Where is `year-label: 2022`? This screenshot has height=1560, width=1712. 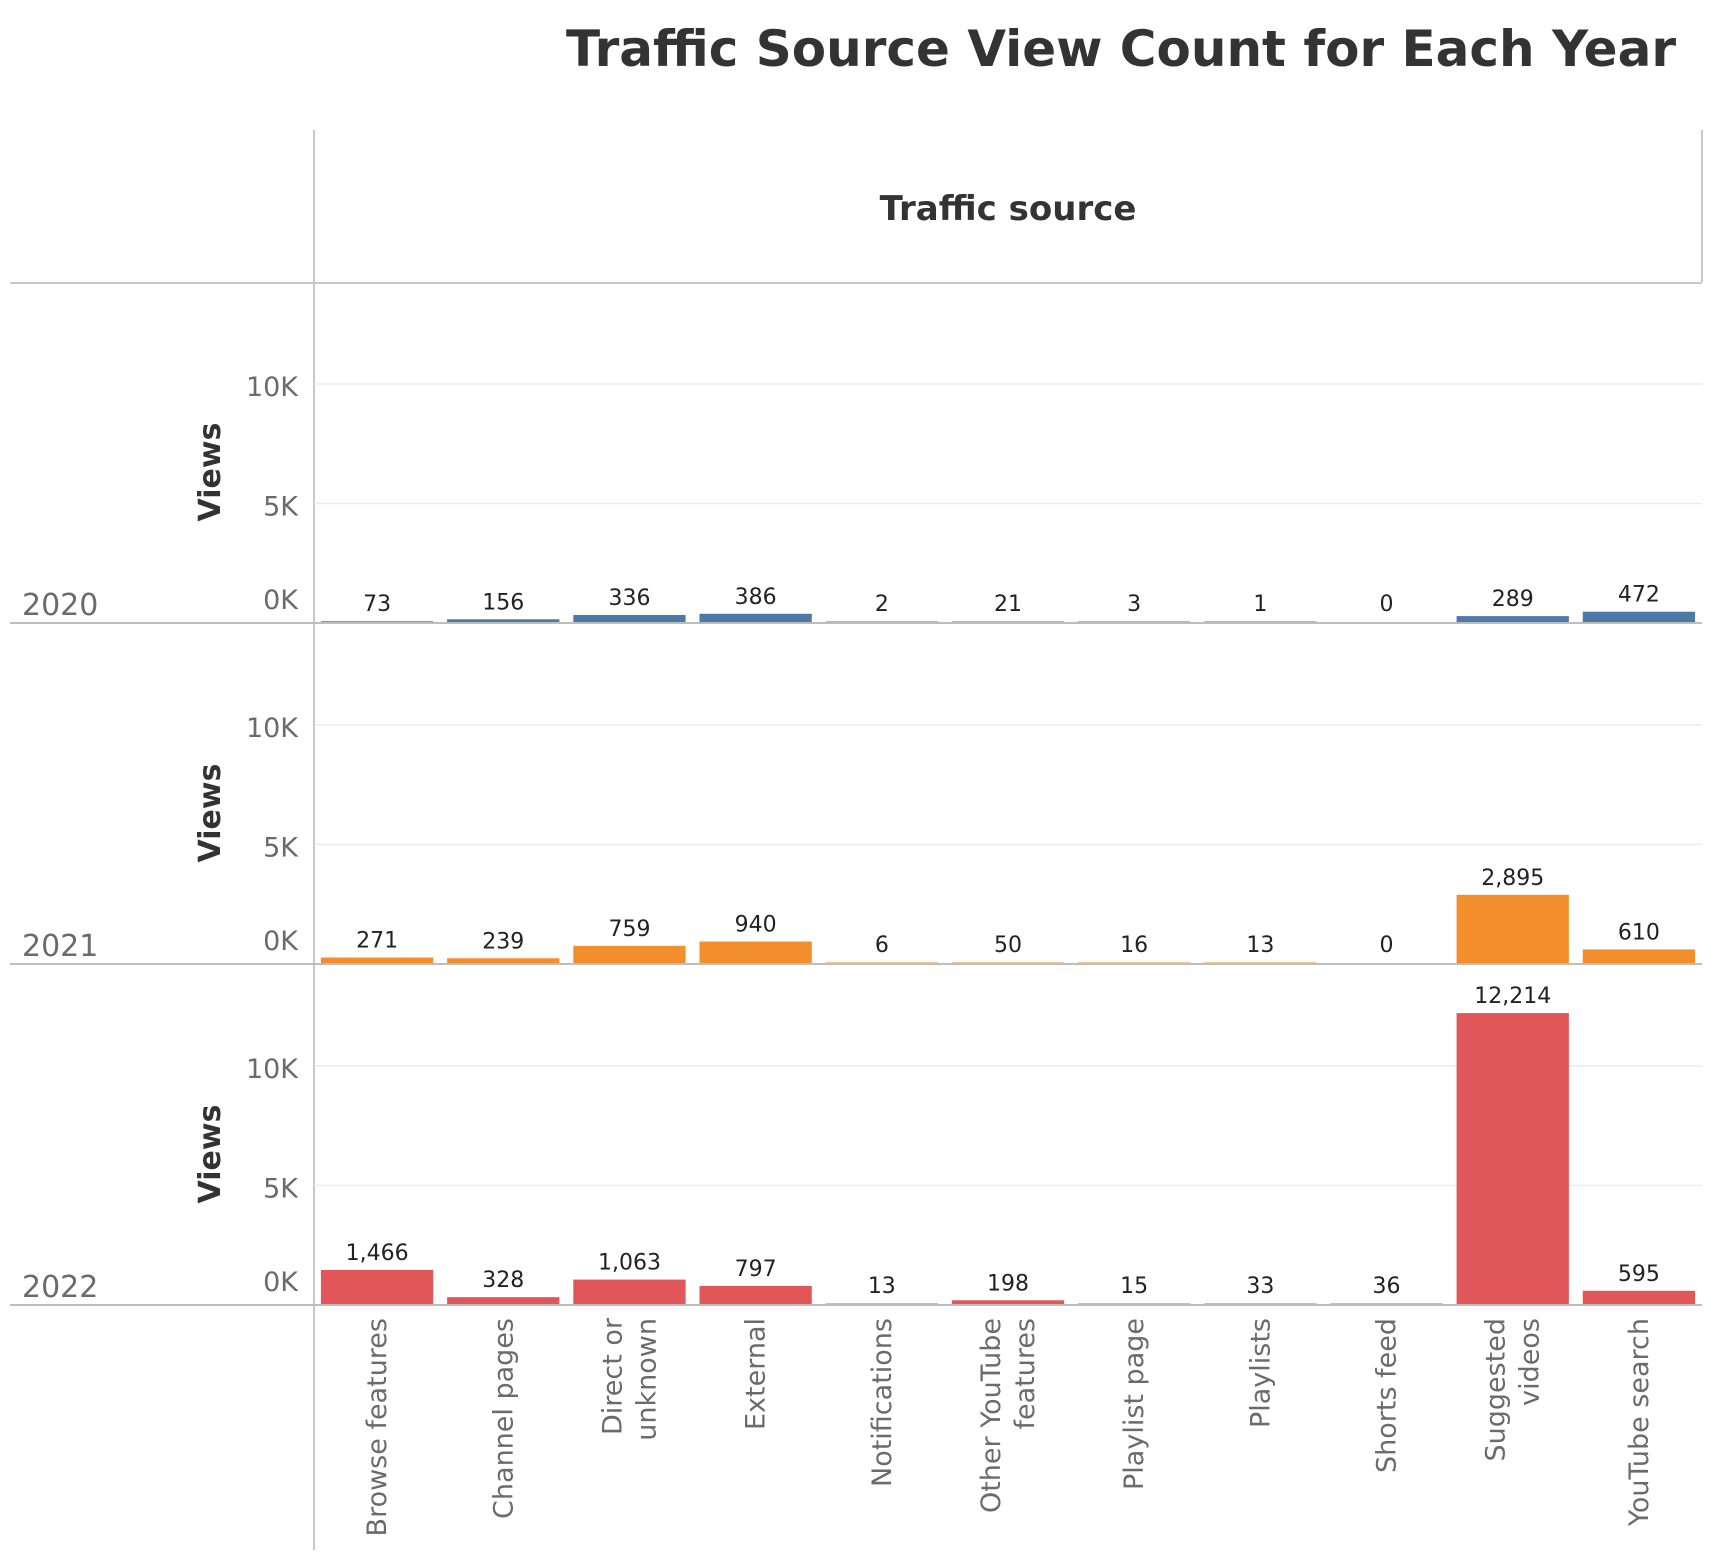 year-label: 2022 is located at coordinates (60, 1287).